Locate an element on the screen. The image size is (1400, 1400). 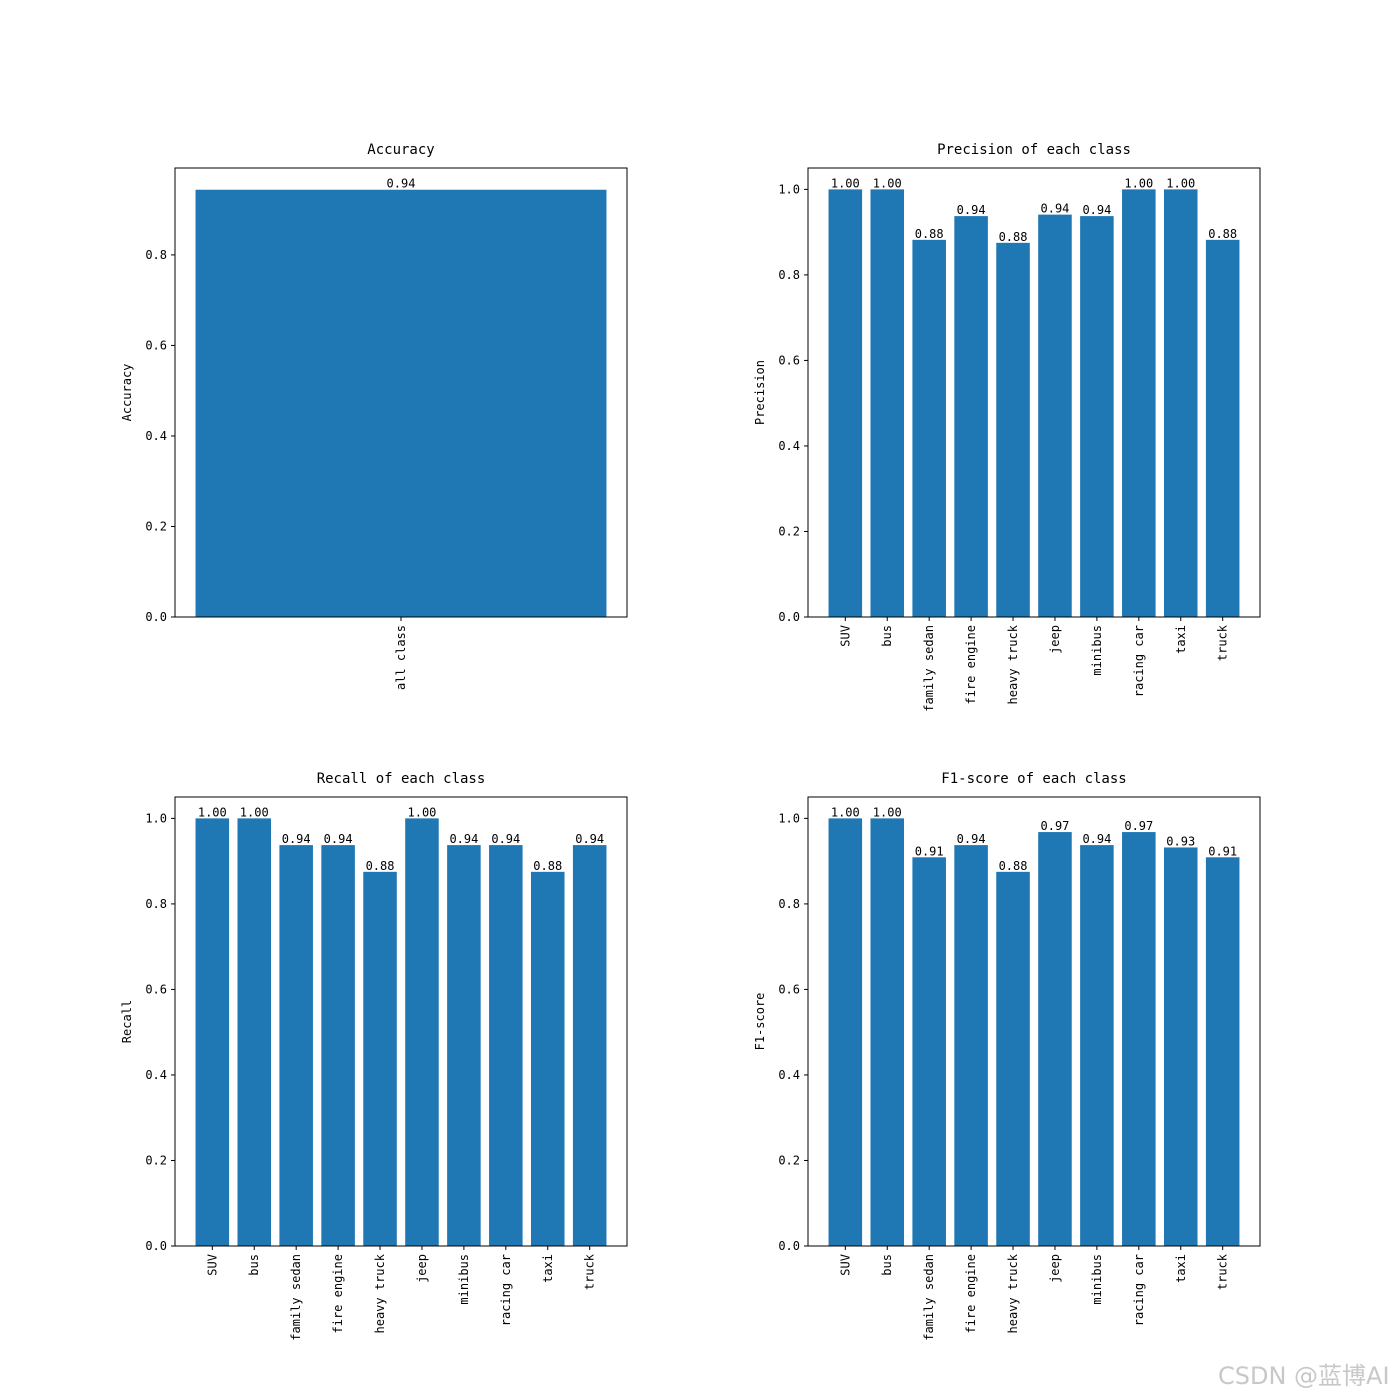
x-tick-label: minibus is located at coordinates (1097, 650).